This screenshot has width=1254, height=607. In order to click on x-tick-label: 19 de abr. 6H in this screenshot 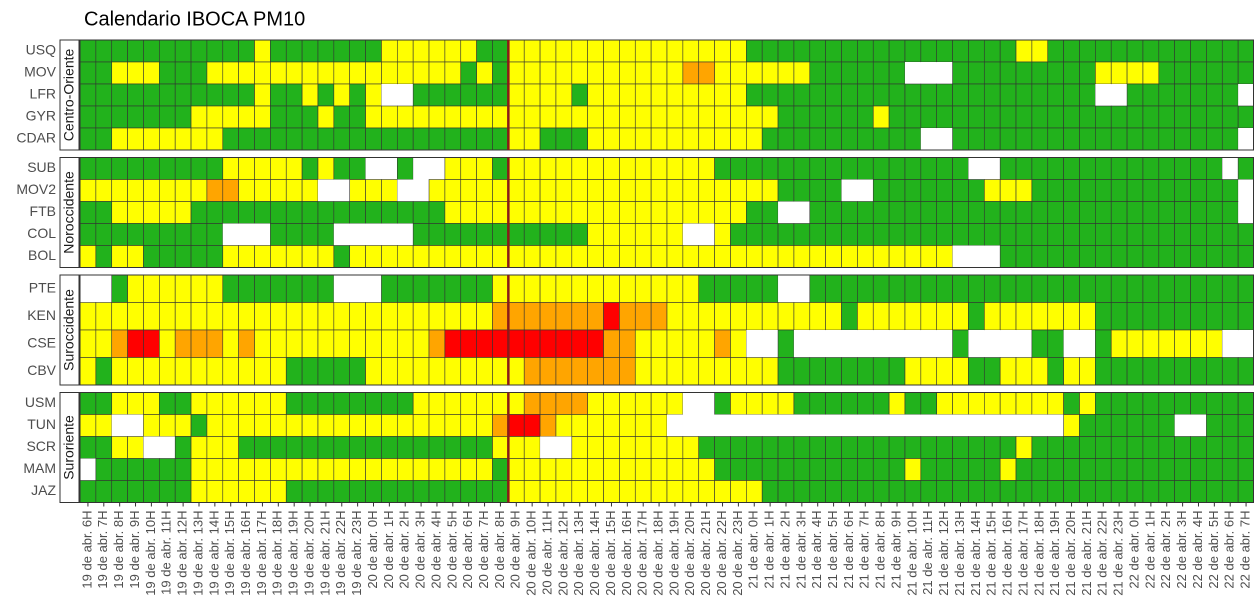, I will do `click(86, 550)`.